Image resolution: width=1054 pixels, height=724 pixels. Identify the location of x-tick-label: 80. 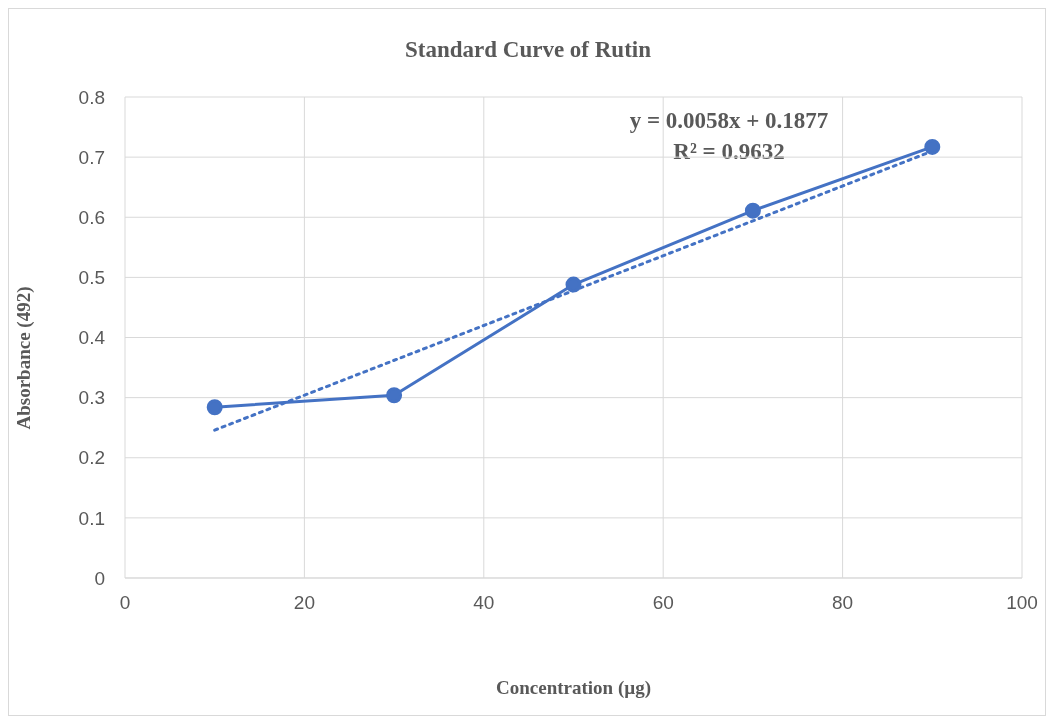
(843, 603).